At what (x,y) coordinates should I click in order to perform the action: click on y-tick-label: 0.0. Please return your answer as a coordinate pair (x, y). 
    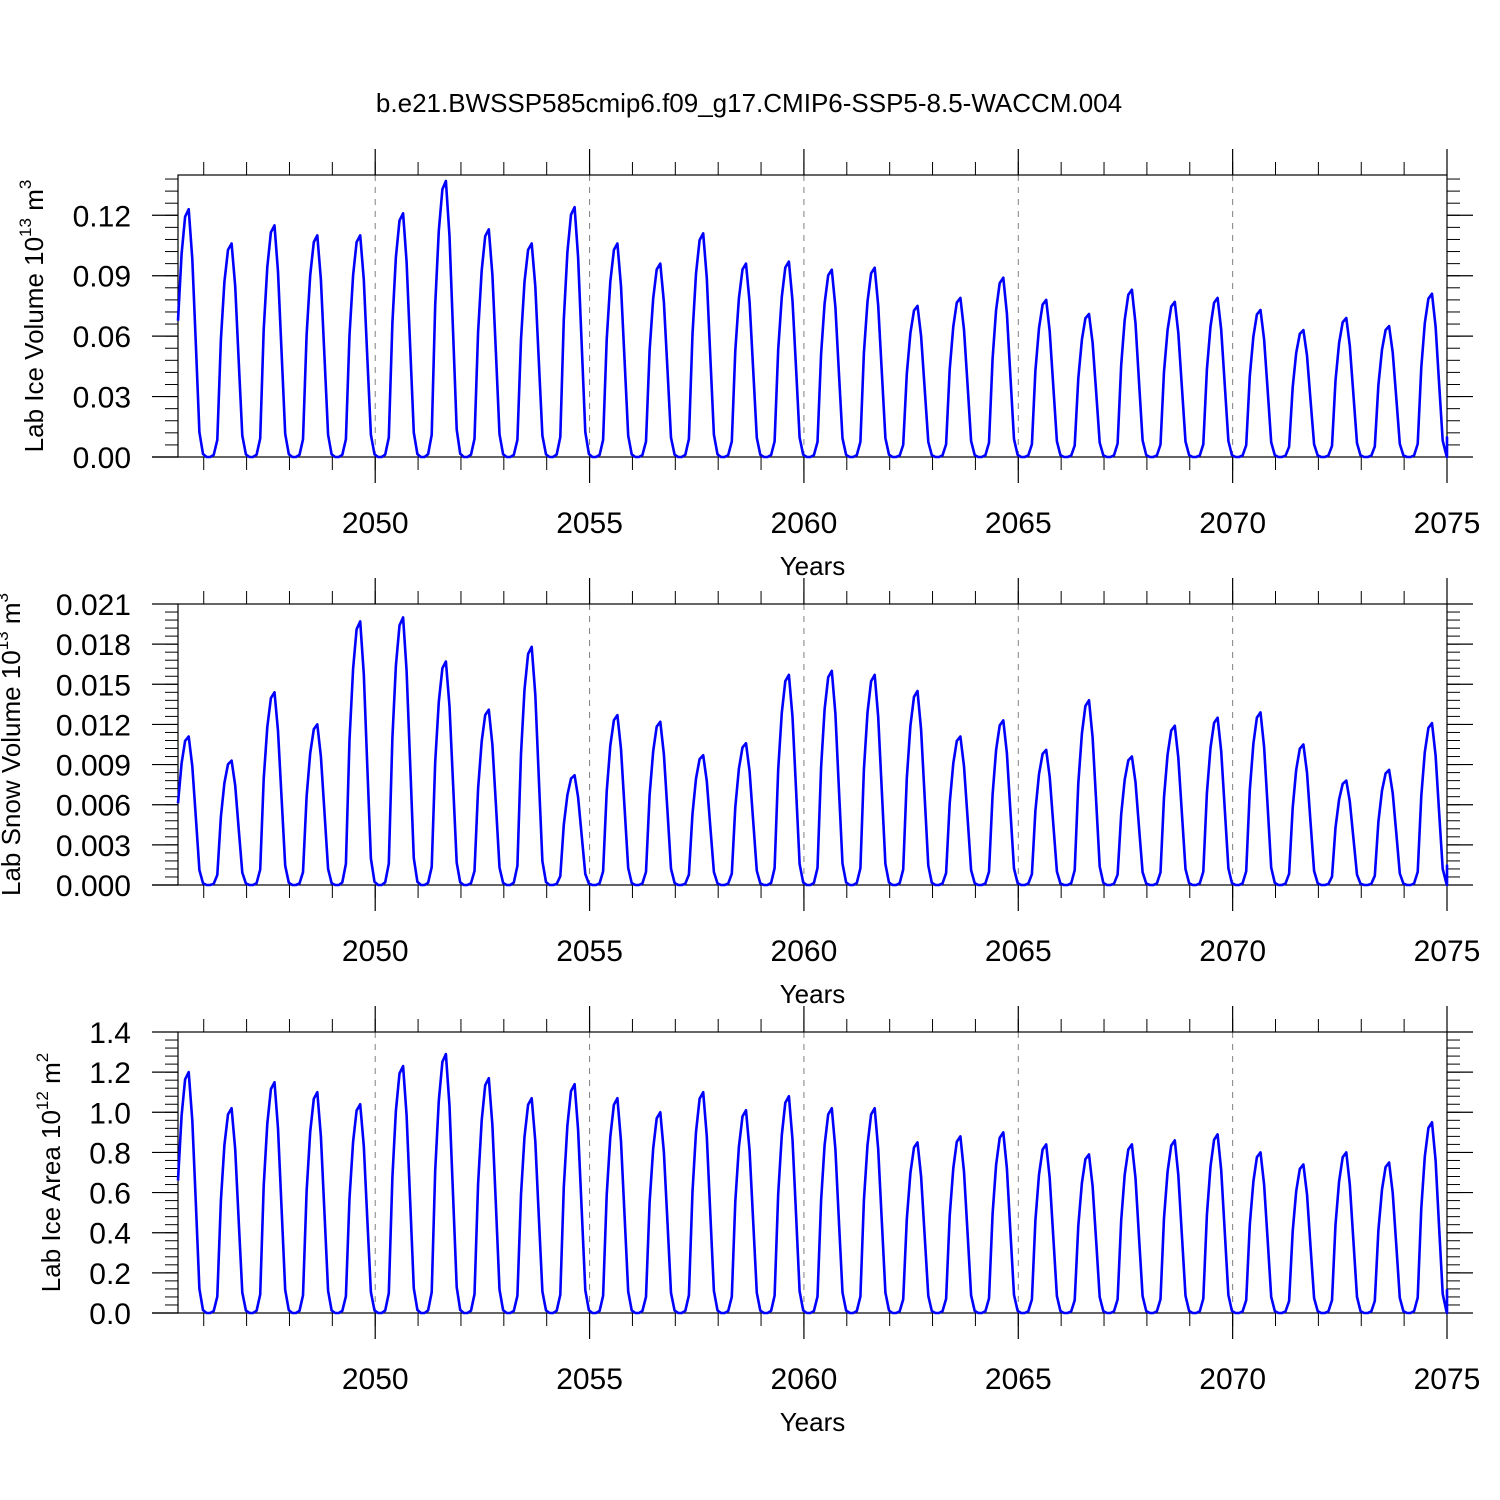
    Looking at the image, I should click on (110, 1314).